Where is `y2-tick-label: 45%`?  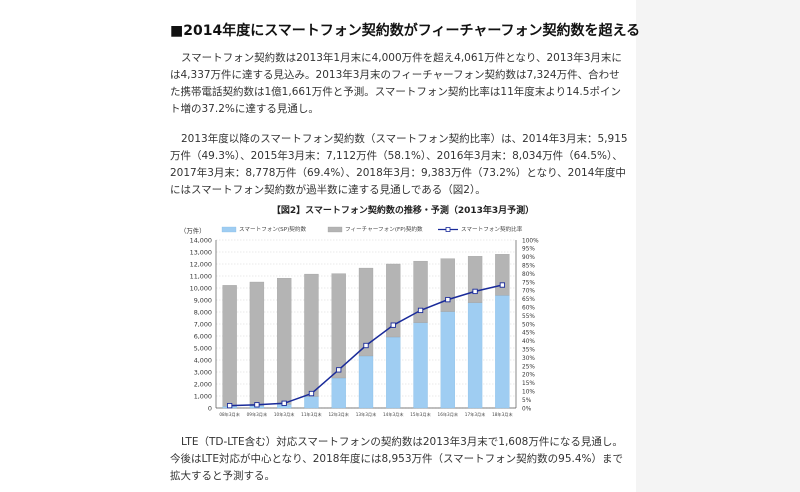
y2-tick-label: 45% is located at coordinates (528, 334).